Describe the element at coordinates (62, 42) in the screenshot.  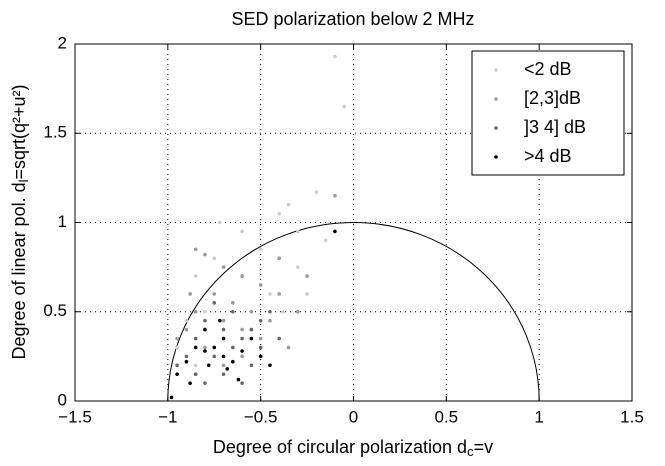
I see `y-tick-label: 2` at that location.